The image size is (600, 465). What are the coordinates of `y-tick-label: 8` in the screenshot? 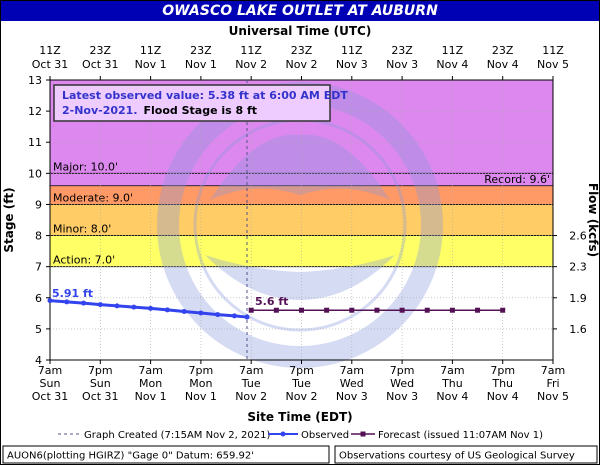 It's located at (38, 236).